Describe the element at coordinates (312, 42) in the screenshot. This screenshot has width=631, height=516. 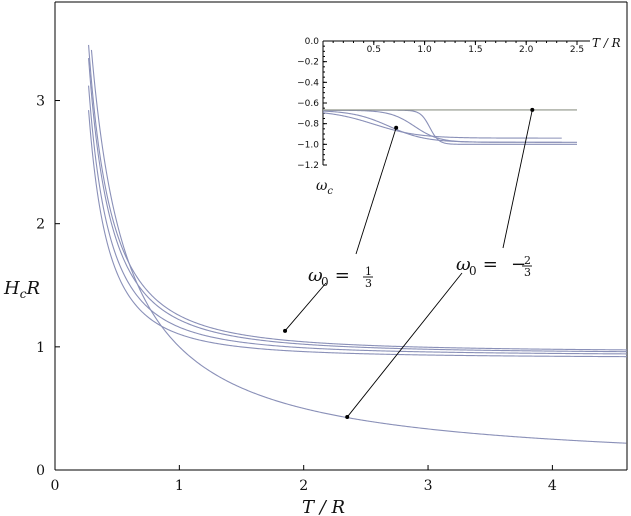
I see `inset-y-tick-label: 0.0` at that location.